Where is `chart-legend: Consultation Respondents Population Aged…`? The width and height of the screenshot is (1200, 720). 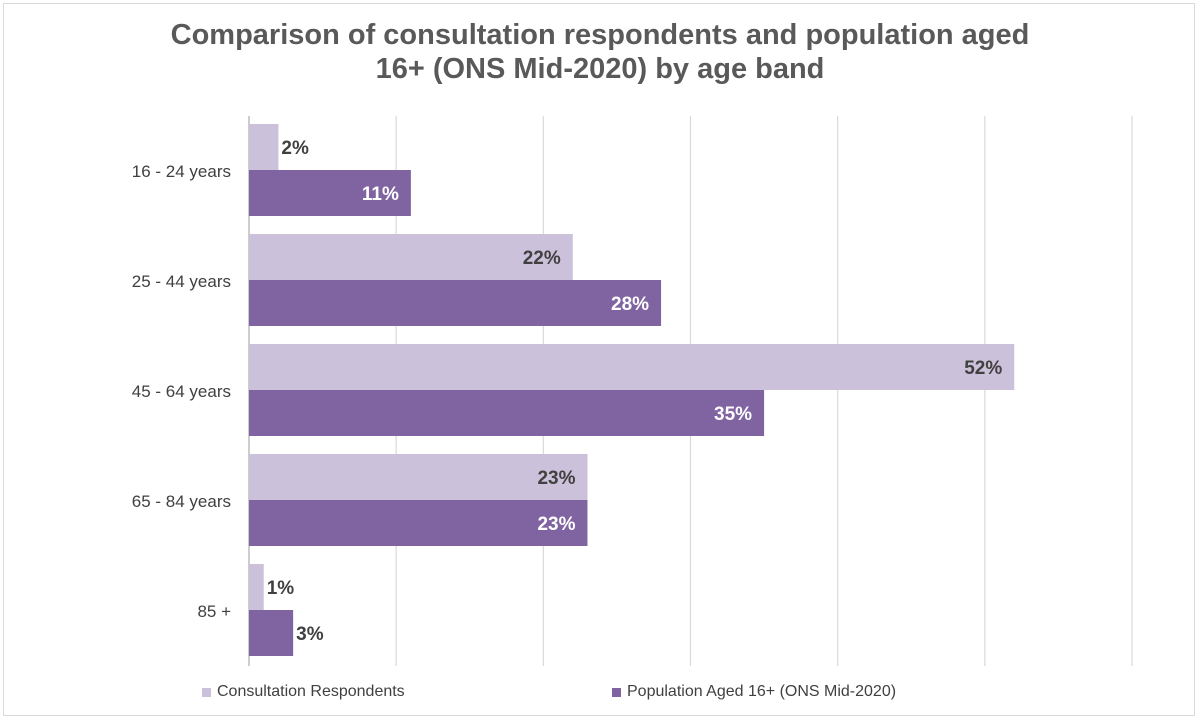
chart-legend: Consultation Respondents Population Aged… is located at coordinates (600, 693).